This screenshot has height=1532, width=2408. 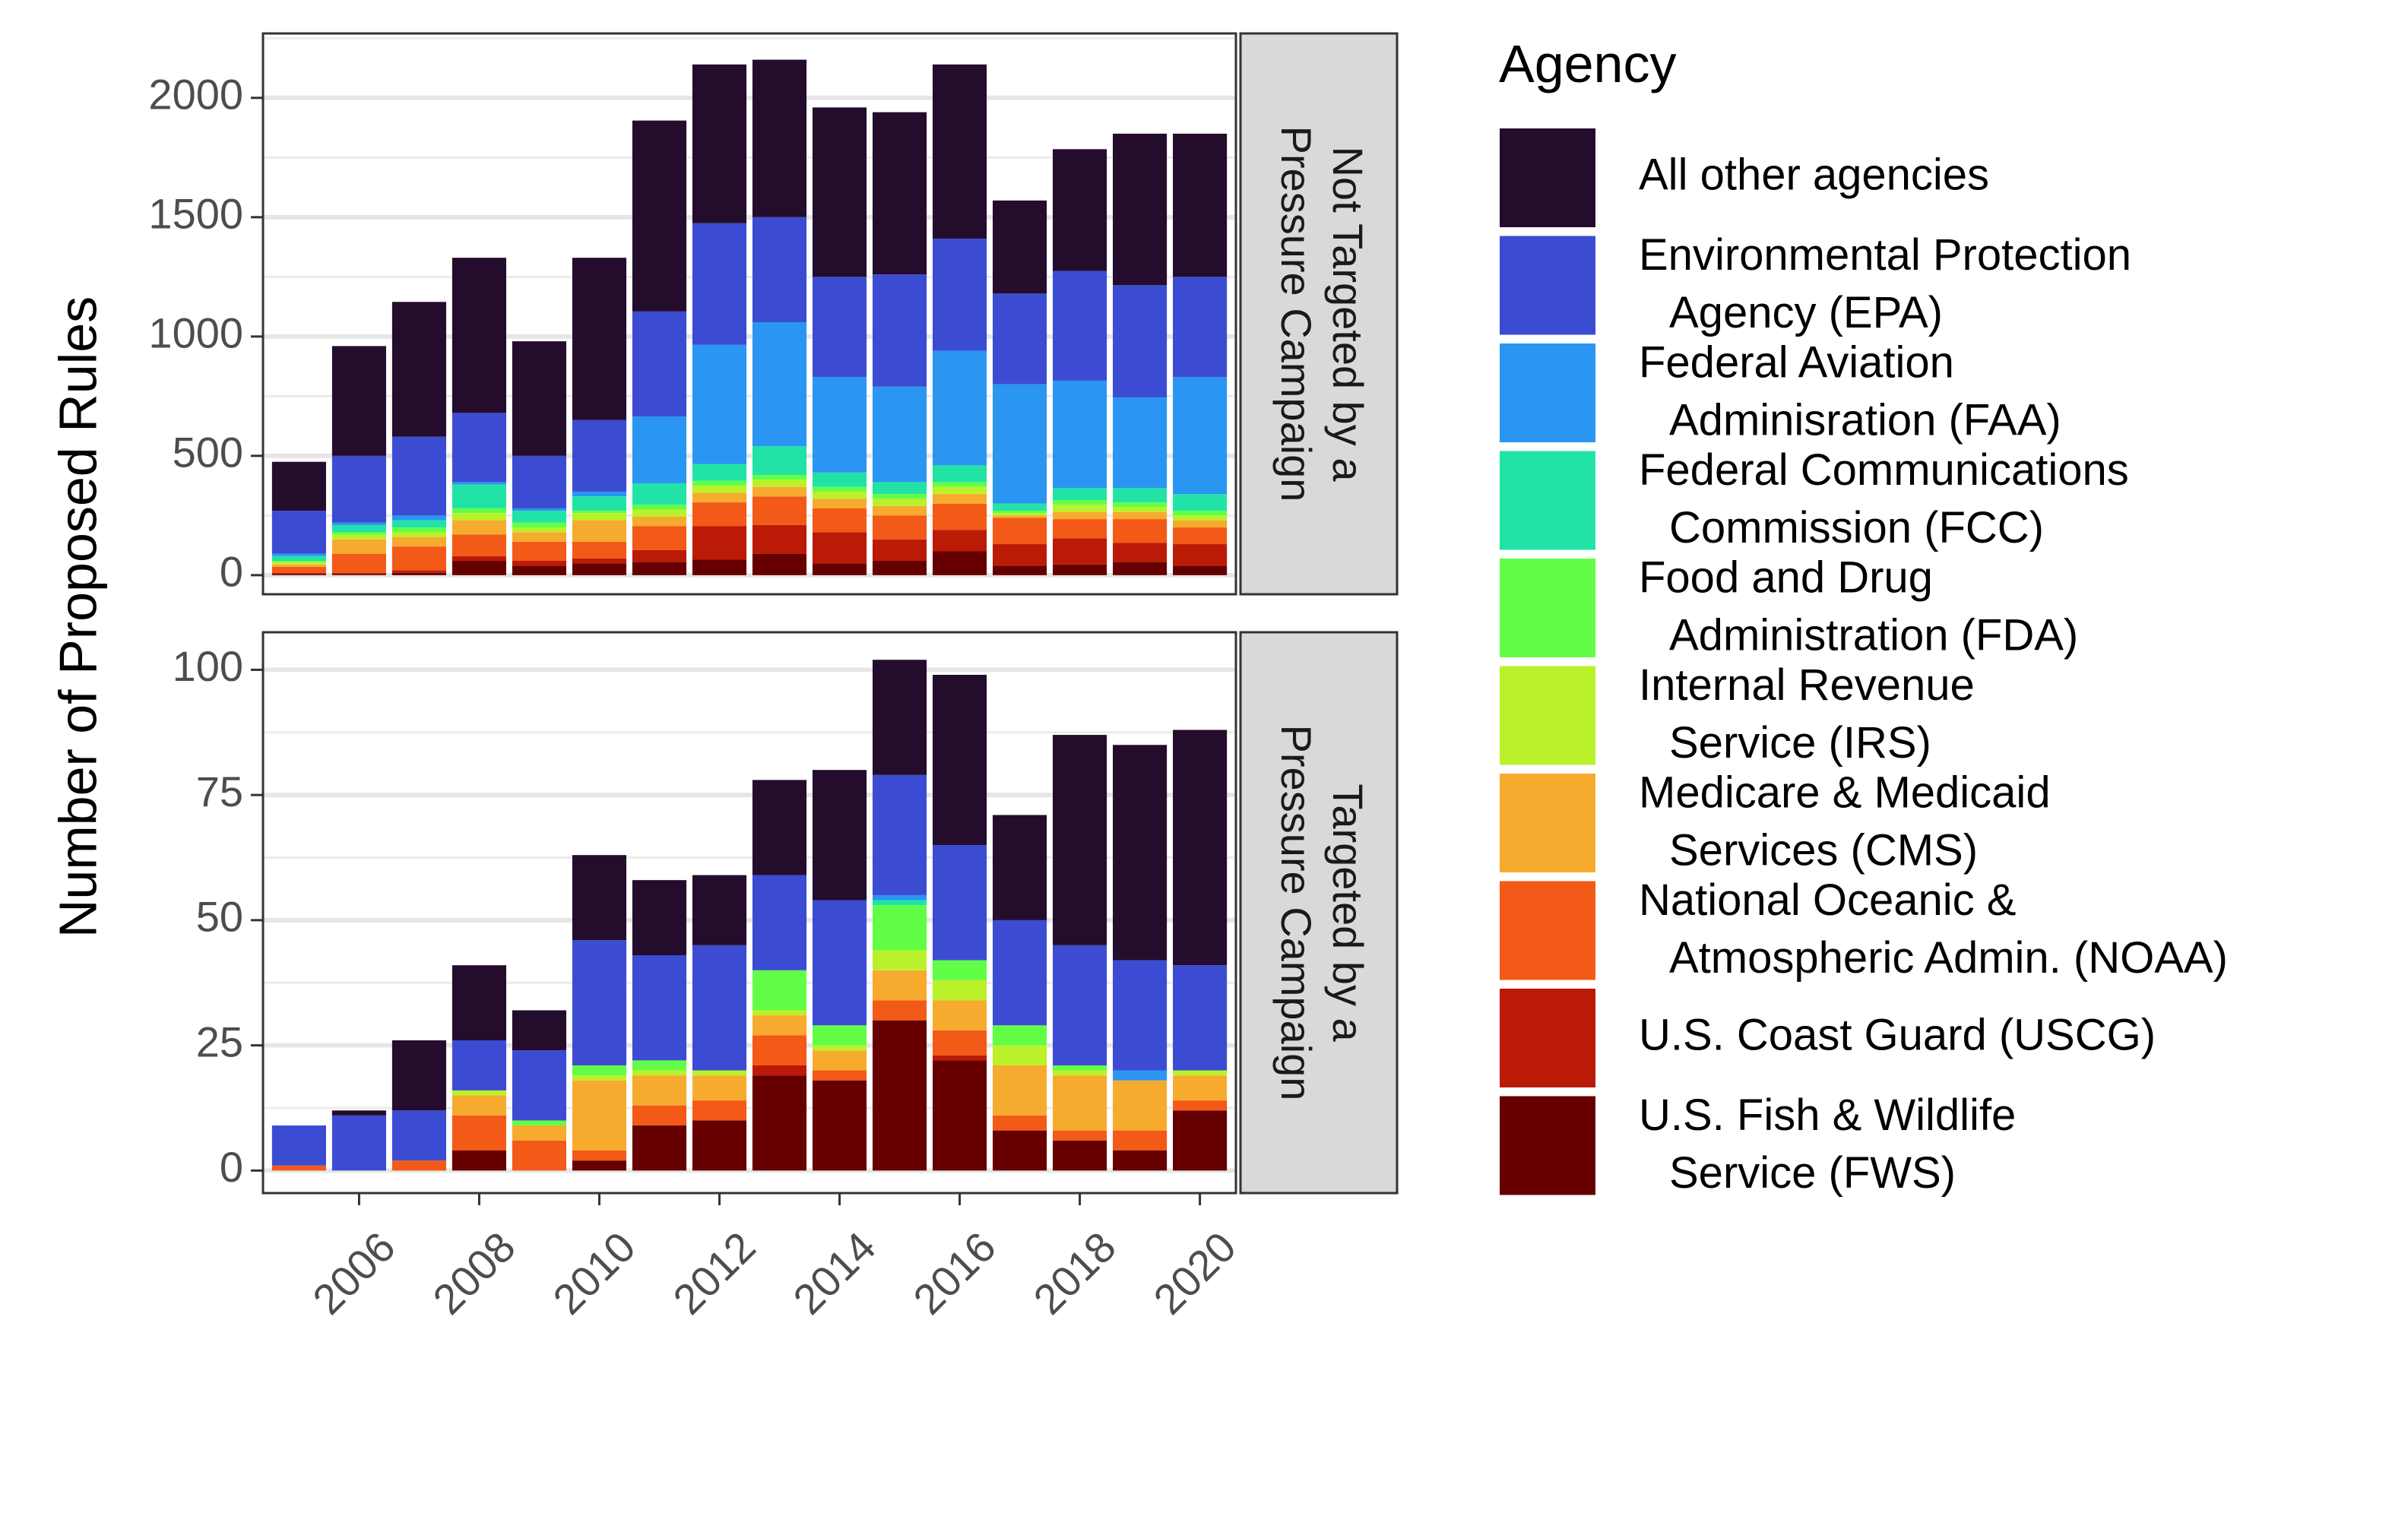 What do you see at coordinates (1200, 1073) in the screenshot?
I see `bar-irs-2020` at bounding box center [1200, 1073].